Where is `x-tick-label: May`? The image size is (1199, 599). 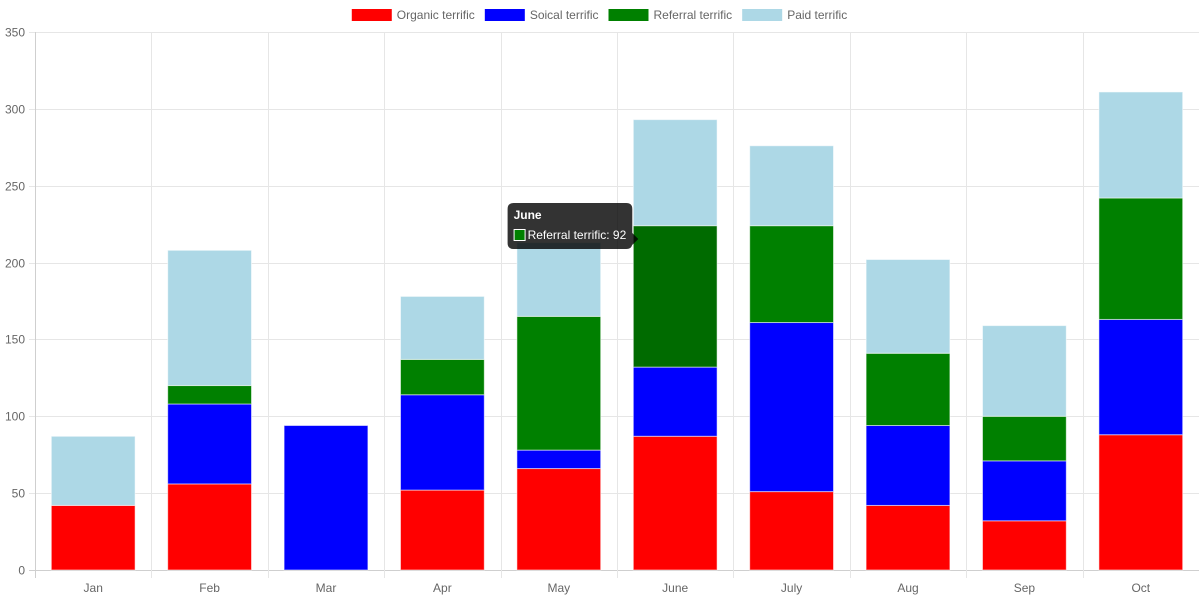
x-tick-label: May is located at coordinates (558, 588).